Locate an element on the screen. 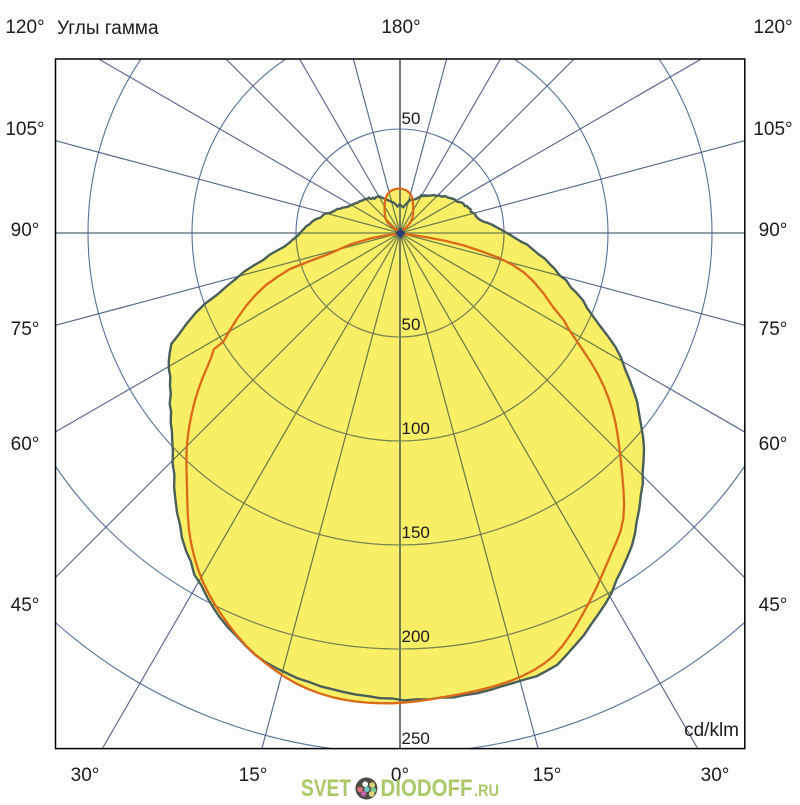  svg-text: 200 is located at coordinates (416, 636).